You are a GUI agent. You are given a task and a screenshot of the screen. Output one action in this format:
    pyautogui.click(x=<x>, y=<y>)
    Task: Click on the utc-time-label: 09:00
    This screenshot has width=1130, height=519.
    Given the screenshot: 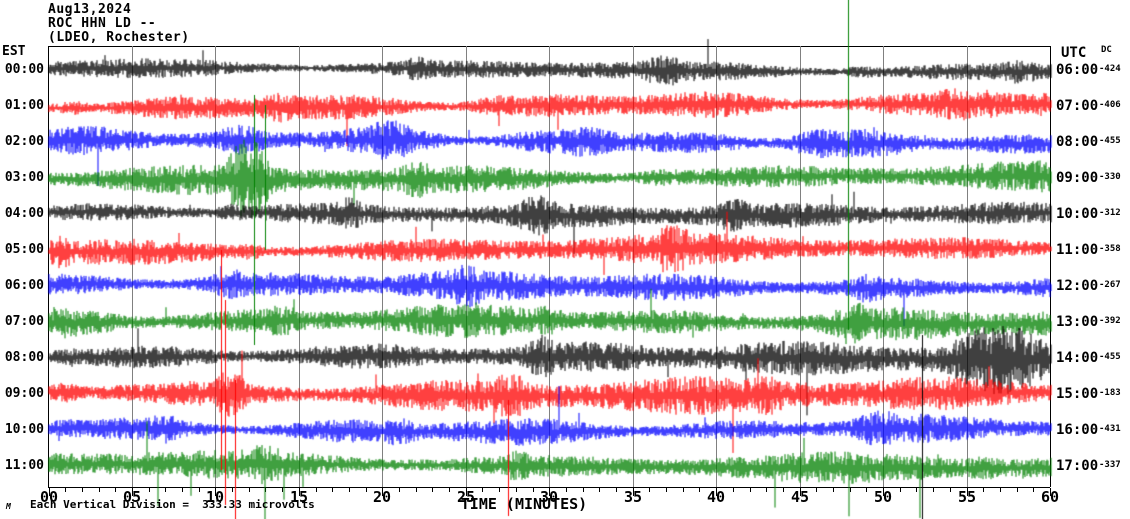 What is the action you would take?
    pyautogui.click(x=1077, y=178)
    